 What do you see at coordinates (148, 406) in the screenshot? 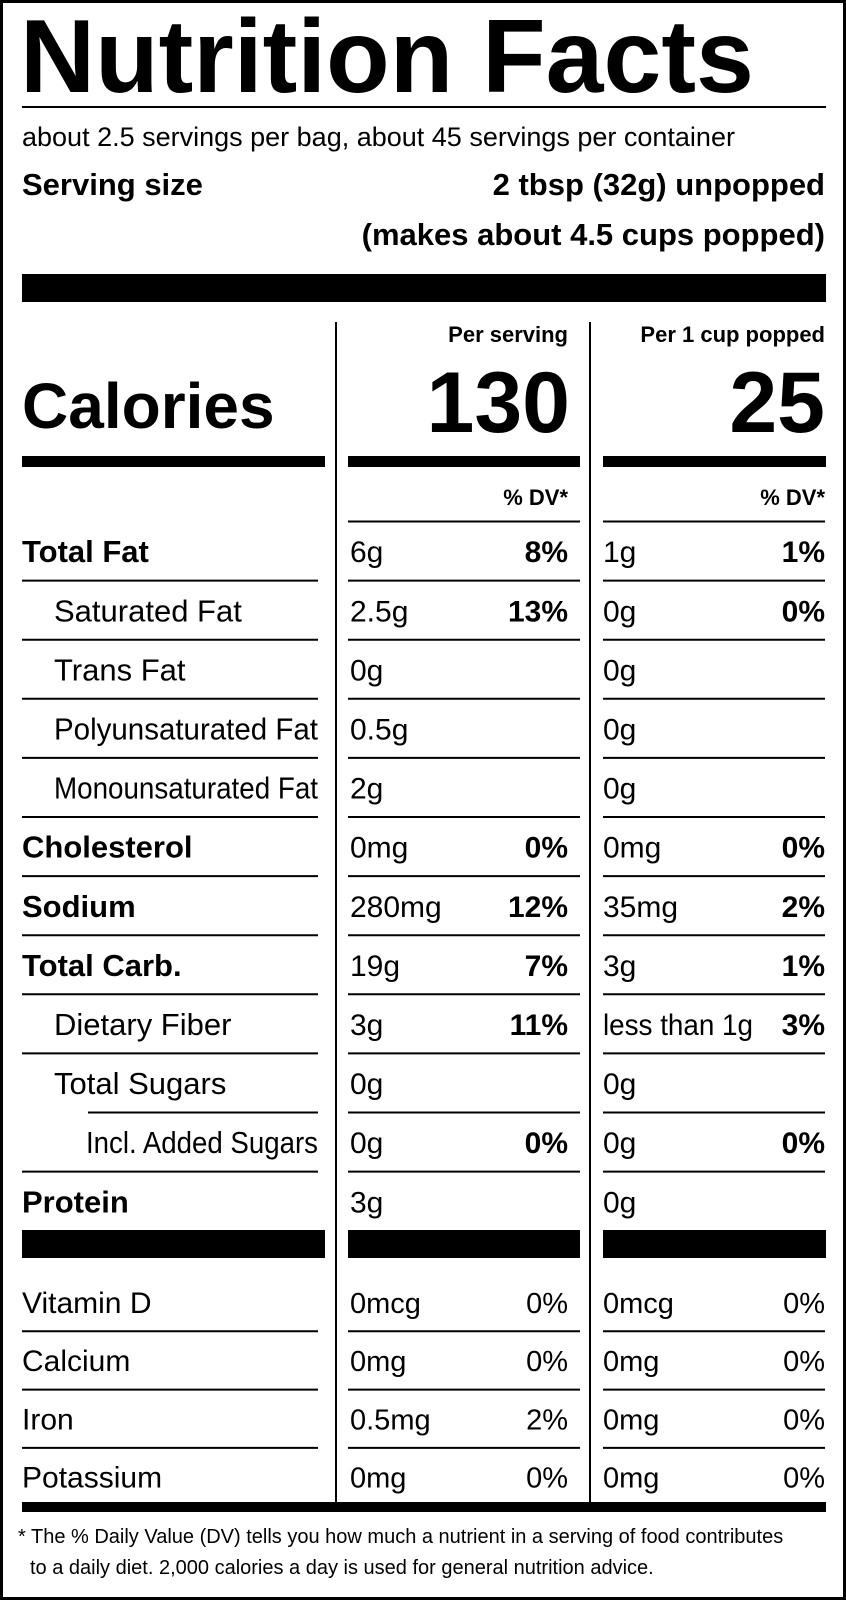
I see `calories-label: Calories` at bounding box center [148, 406].